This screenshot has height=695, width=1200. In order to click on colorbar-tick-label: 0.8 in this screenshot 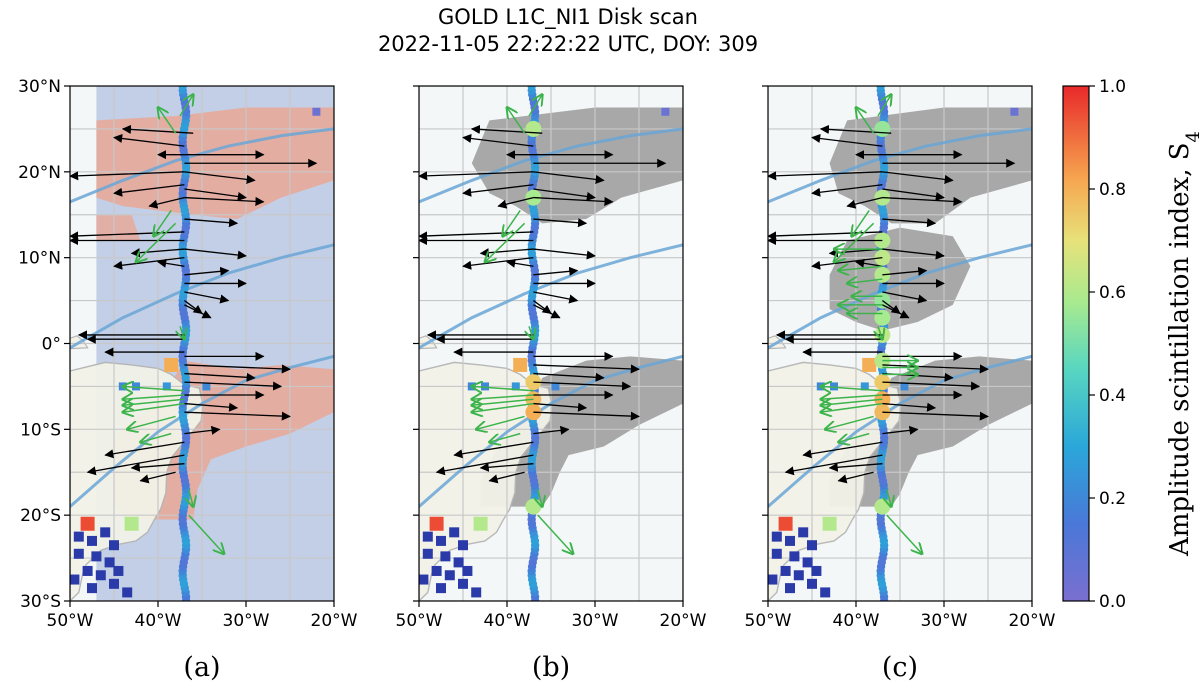, I will do `click(1112, 190)`.